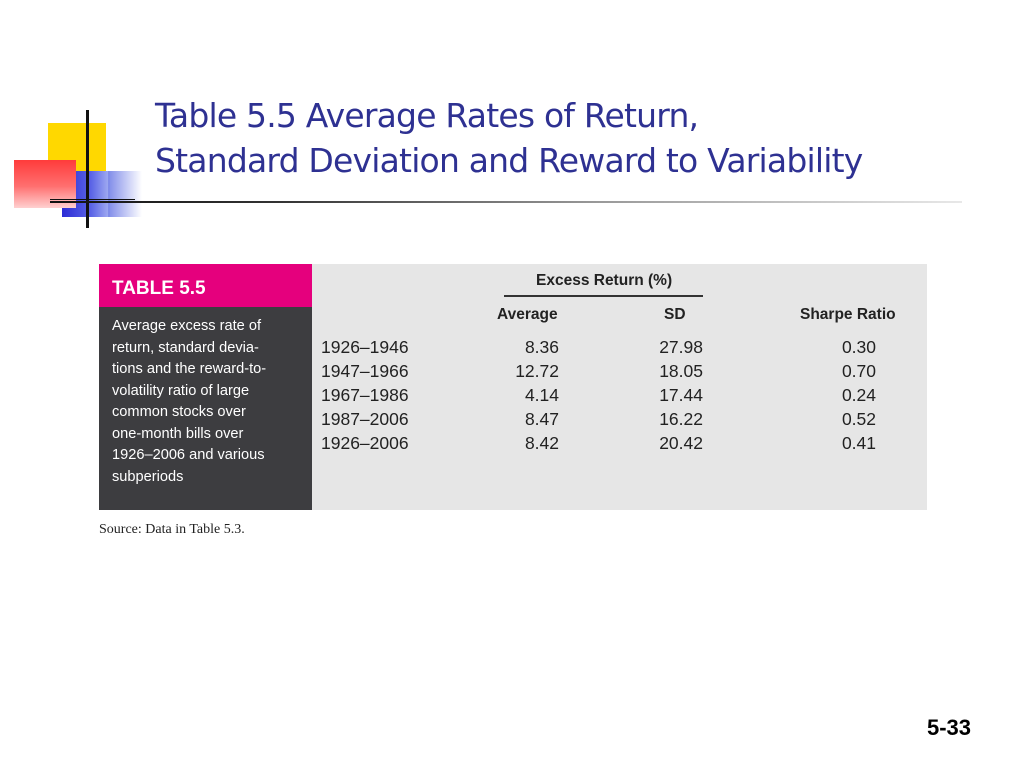 This screenshot has height=768, width=1024. Describe the element at coordinates (513, 421) in the screenshot. I see `table-row: 1987–2006 8.47 16.22 0.52` at that location.